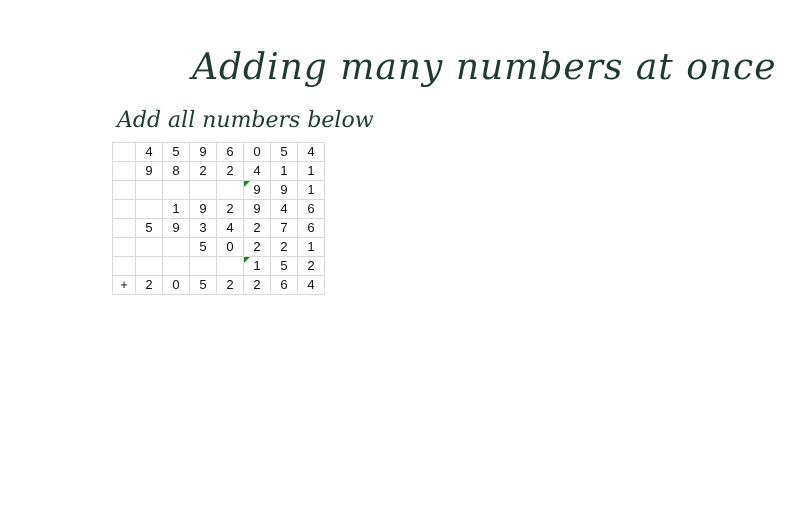 The height and width of the screenshot is (525, 799). What do you see at coordinates (203, 228) in the screenshot?
I see `digit-cell: 3` at bounding box center [203, 228].